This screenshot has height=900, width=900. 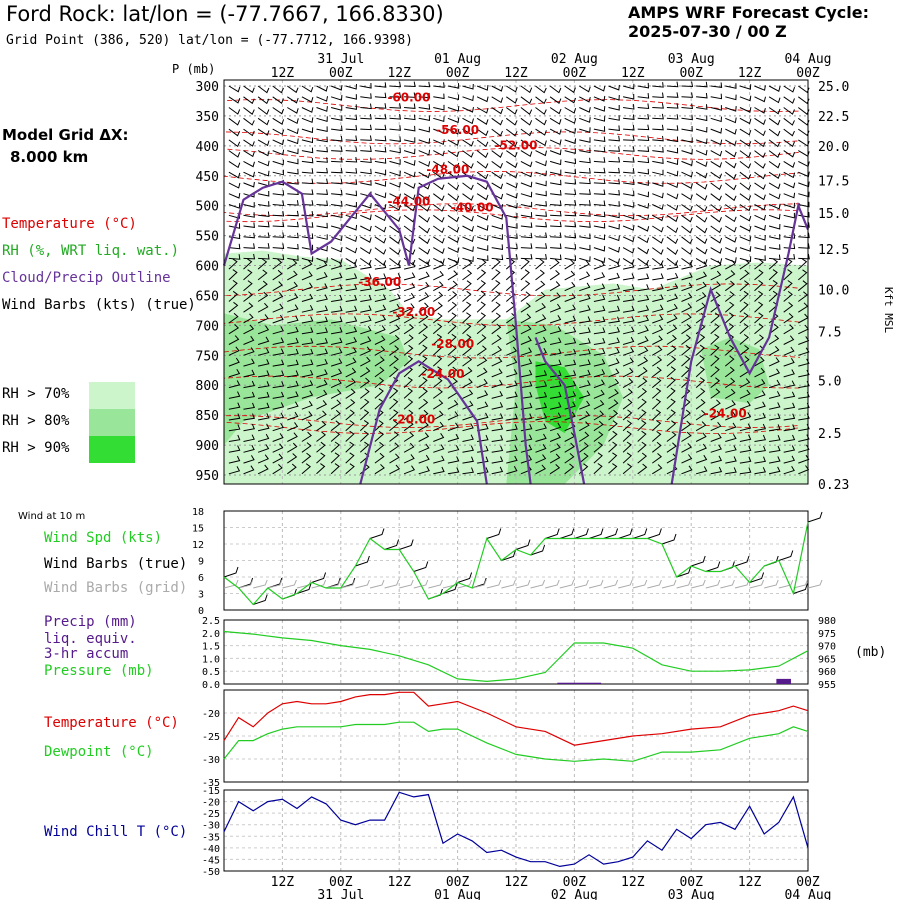 I want to click on temp-y-tick--35: -35, so click(x=211, y=783).